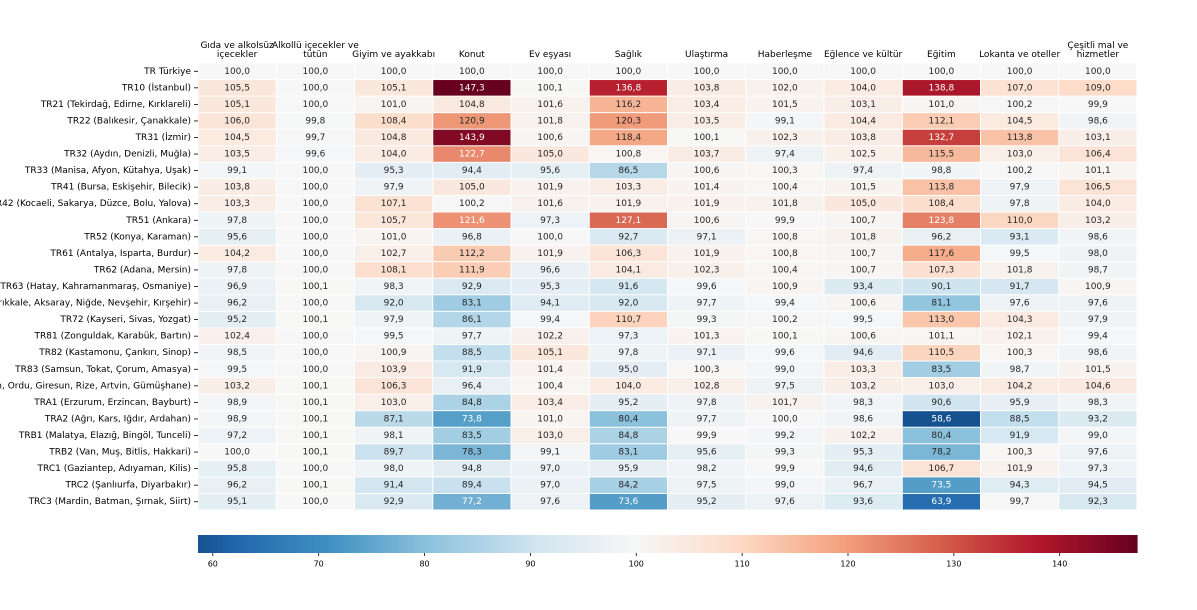  Describe the element at coordinates (550, 370) in the screenshot. I see `cell-label: 101,4` at that location.